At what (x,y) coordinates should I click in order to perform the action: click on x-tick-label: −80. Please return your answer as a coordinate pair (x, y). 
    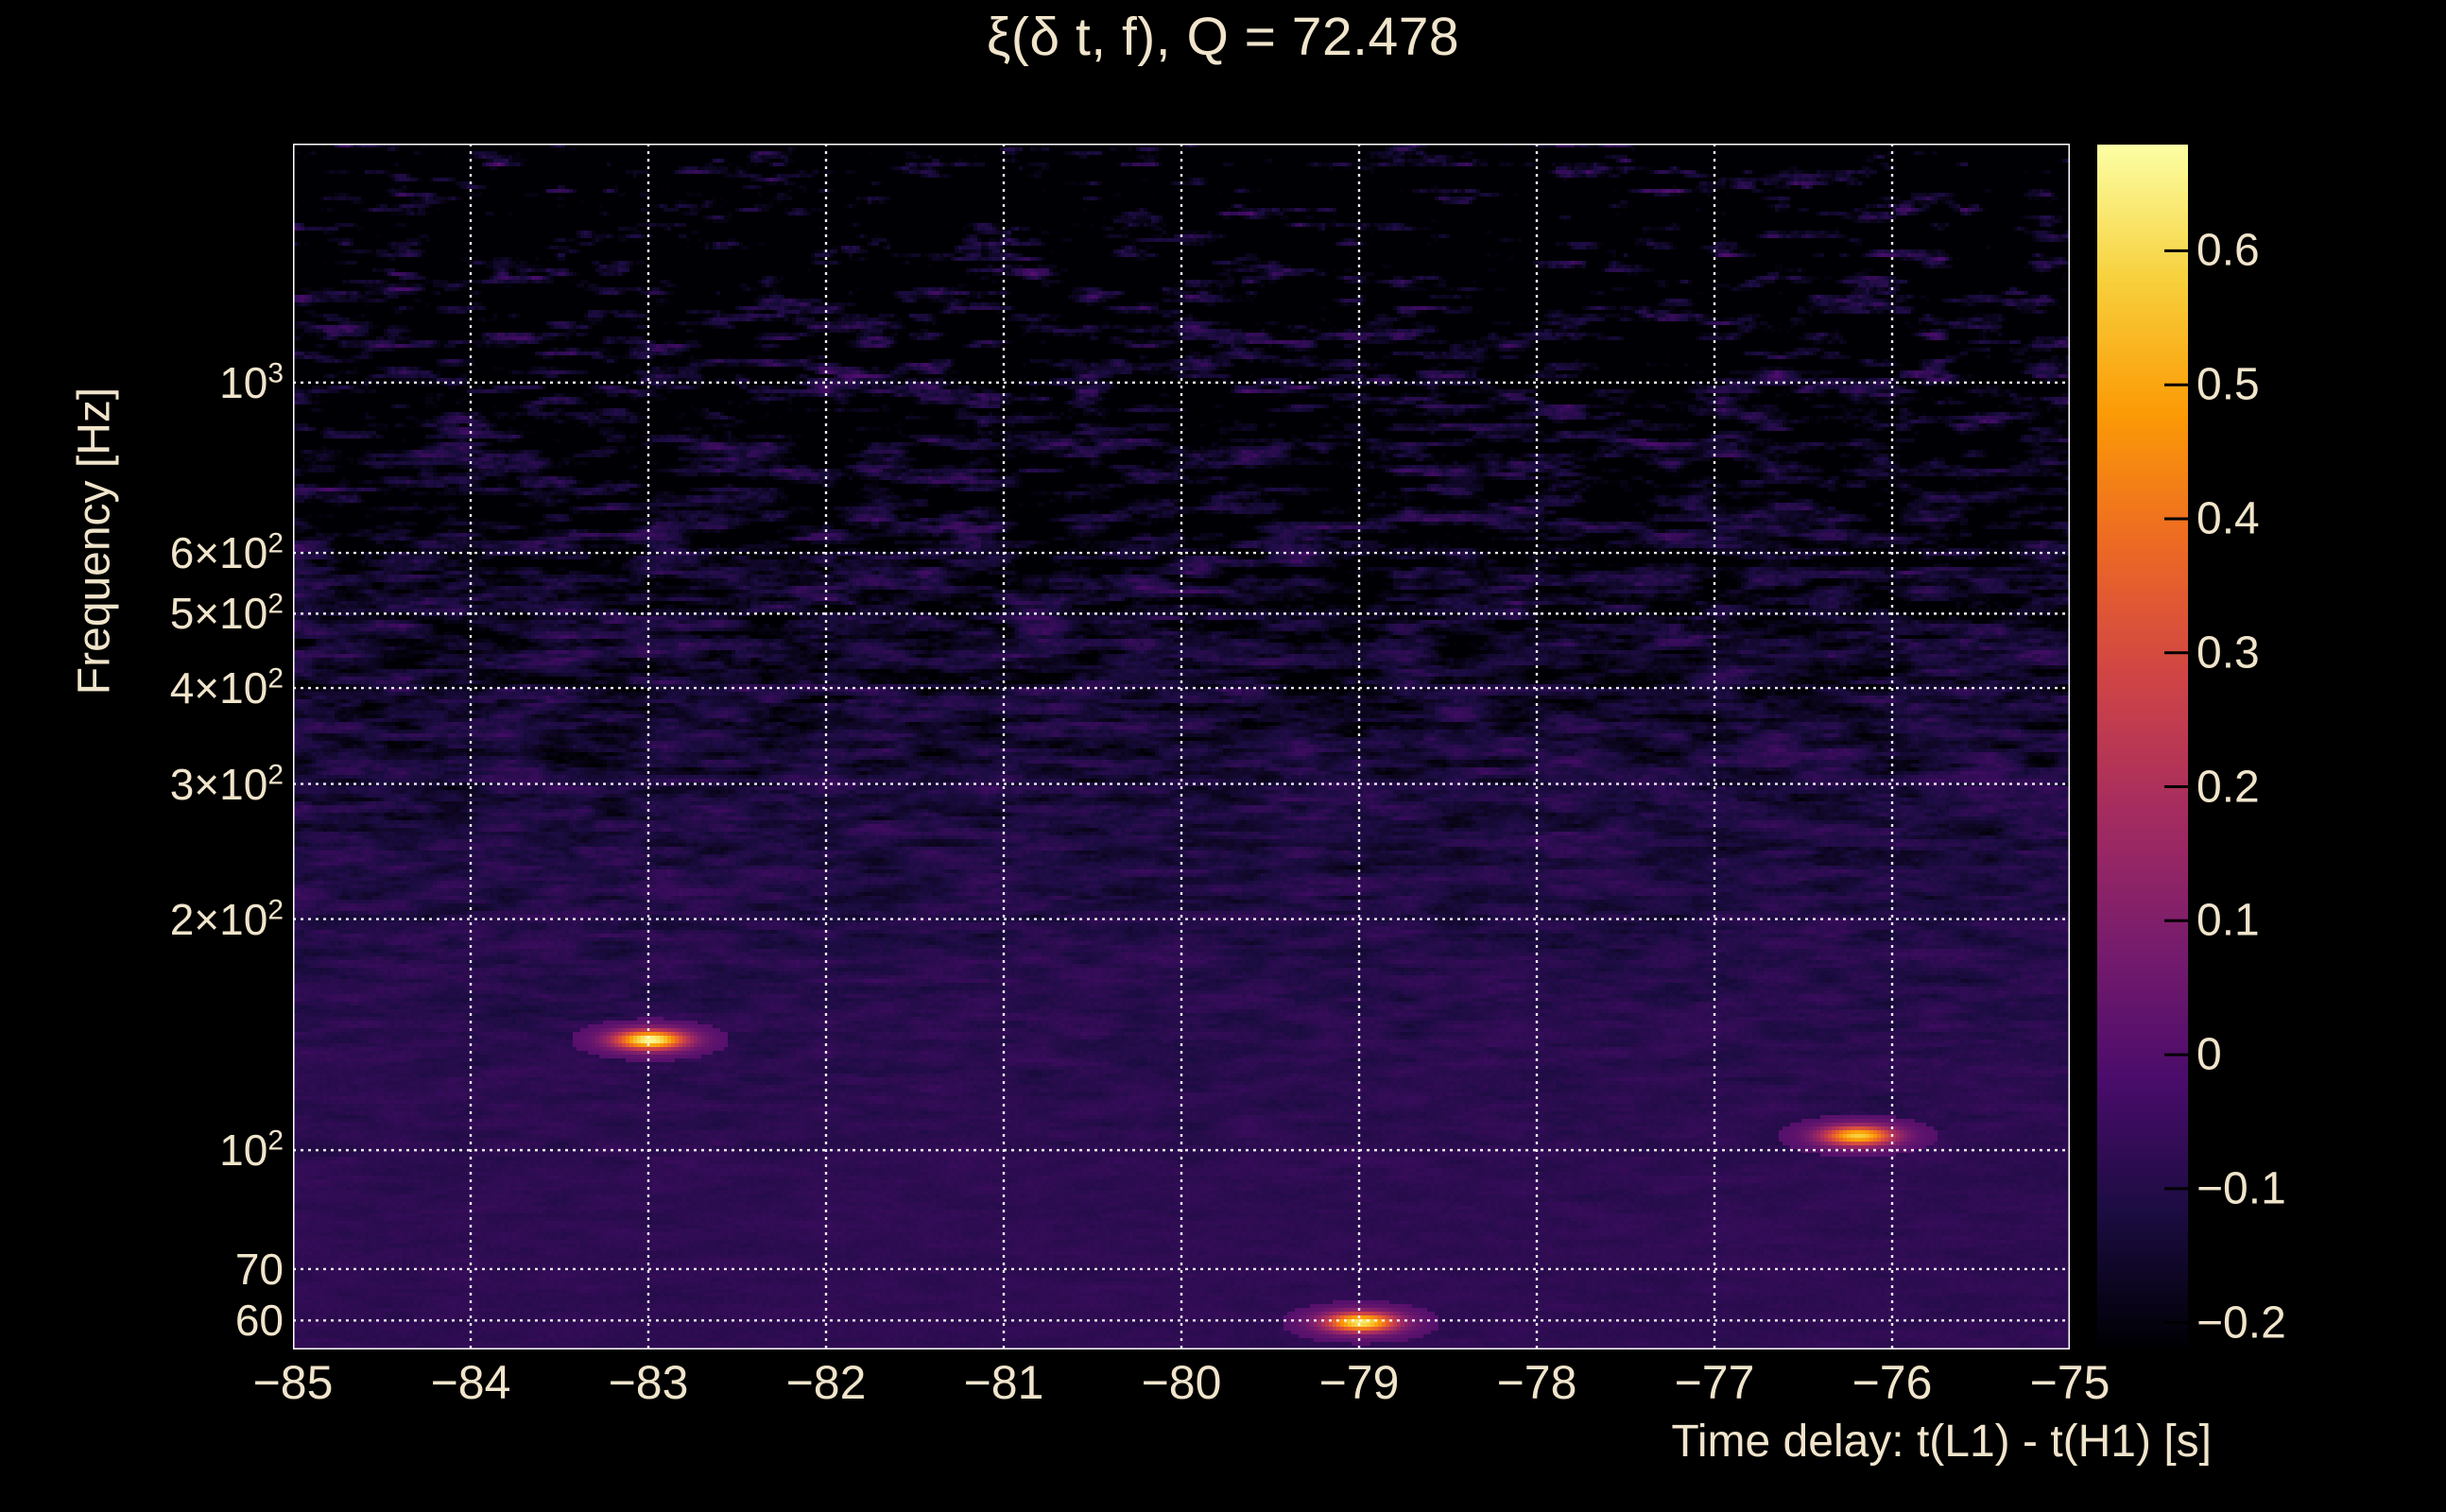
    Looking at the image, I should click on (1181, 1382).